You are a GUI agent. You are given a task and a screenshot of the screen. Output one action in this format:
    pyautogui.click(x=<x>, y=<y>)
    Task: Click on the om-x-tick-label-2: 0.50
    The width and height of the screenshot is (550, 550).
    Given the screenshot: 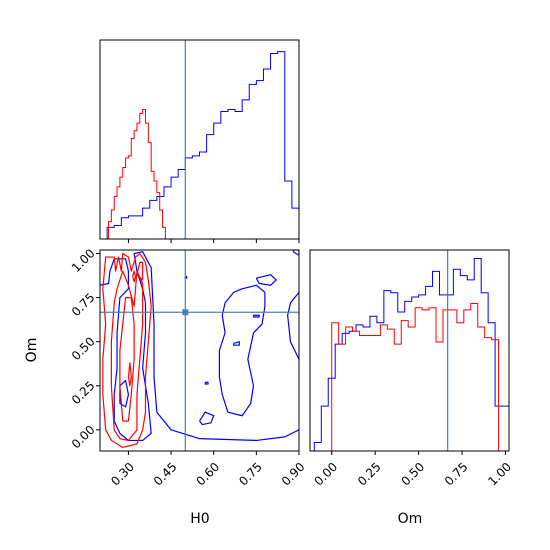 What is the action you would take?
    pyautogui.click(x=412, y=474)
    